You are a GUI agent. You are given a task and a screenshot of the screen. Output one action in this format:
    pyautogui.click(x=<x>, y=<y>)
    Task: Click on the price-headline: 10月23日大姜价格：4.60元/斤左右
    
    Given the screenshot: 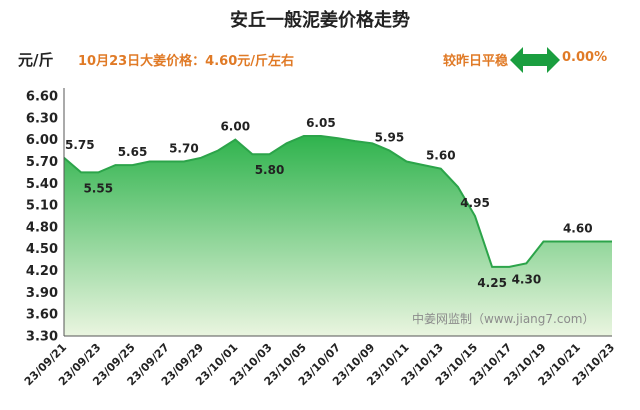 What is the action you would take?
    pyautogui.click(x=186, y=61)
    